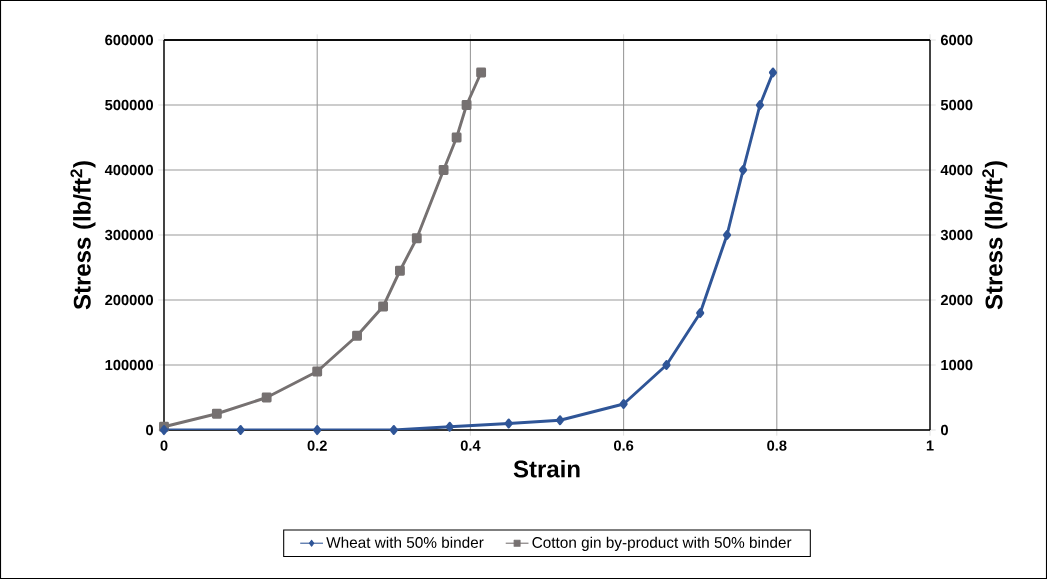 The height and width of the screenshot is (579, 1047). Describe the element at coordinates (944, 430) in the screenshot. I see `y2-tick-label: 0` at that location.